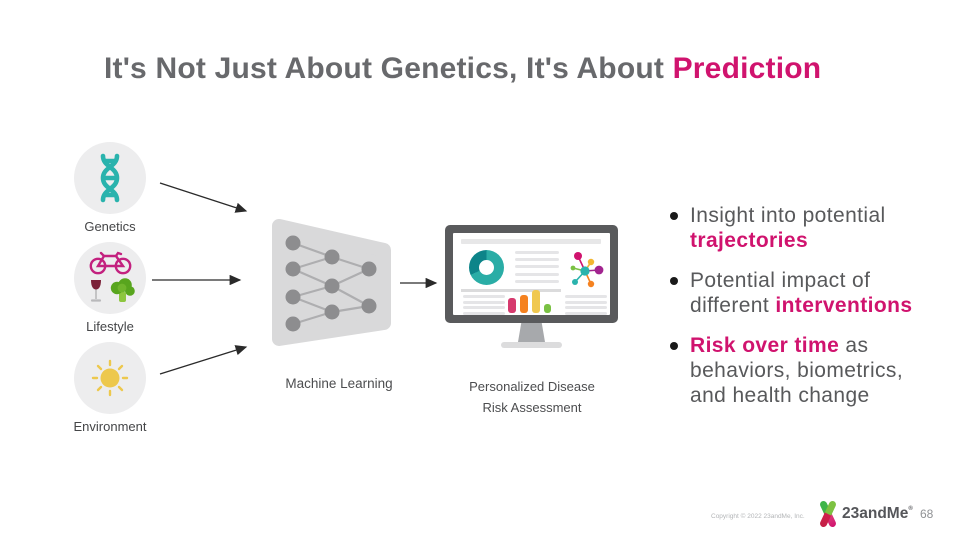 Image resolution: width=960 pixels, height=540 pixels. I want to click on broccoli-icon, so click(122, 290).